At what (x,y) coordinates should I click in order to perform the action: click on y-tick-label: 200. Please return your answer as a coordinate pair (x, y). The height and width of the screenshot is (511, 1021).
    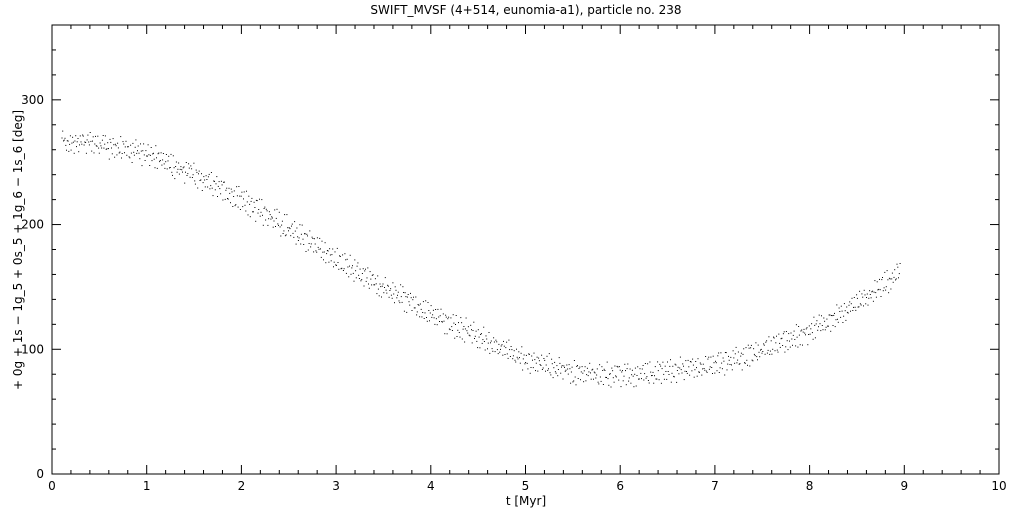
    Looking at the image, I should click on (32, 225).